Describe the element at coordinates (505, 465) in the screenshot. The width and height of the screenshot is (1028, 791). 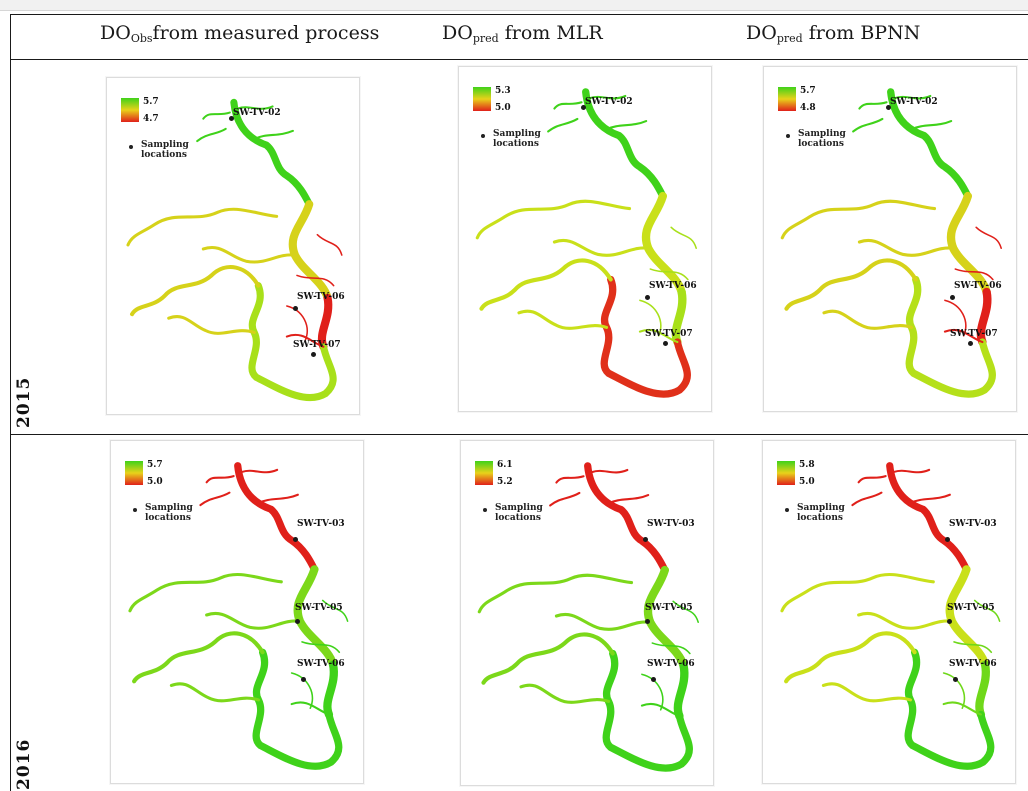
I see `legend-max-value: 6.1` at that location.